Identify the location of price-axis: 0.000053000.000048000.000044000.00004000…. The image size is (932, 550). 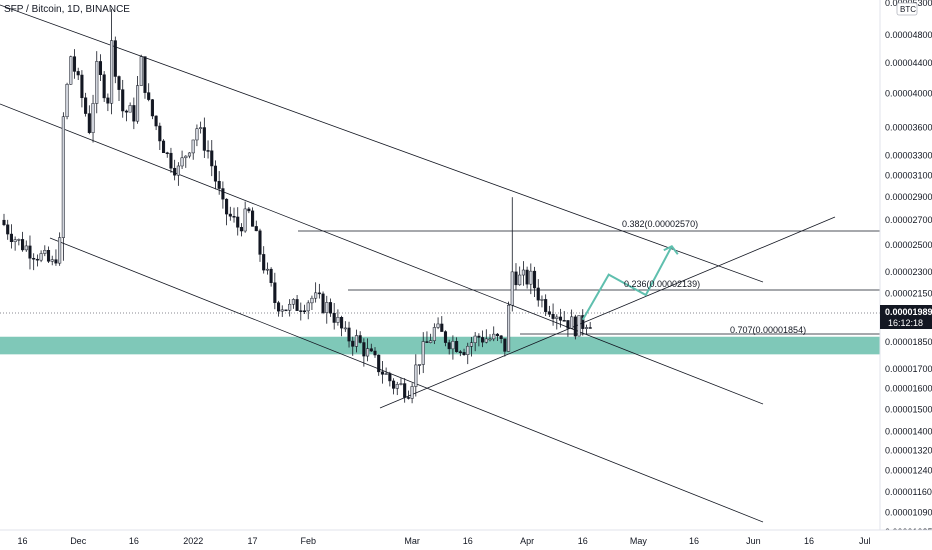
(905, 268).